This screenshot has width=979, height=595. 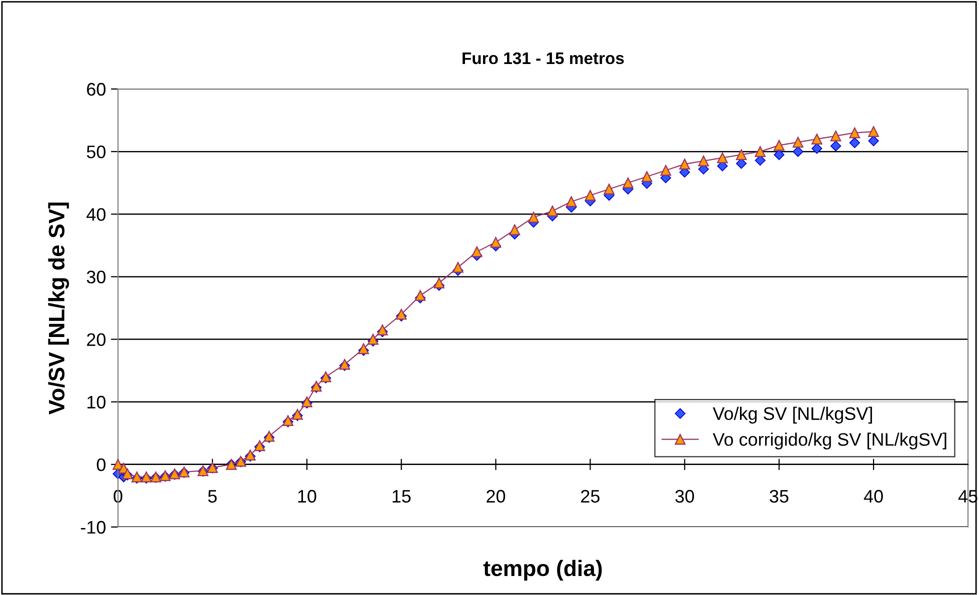 I want to click on x-tick-label: 5, so click(x=212, y=496).